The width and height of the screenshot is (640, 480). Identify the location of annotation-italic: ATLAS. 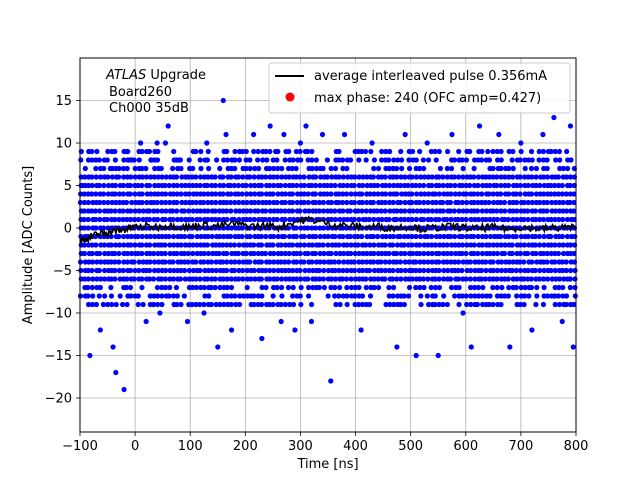
(125, 75).